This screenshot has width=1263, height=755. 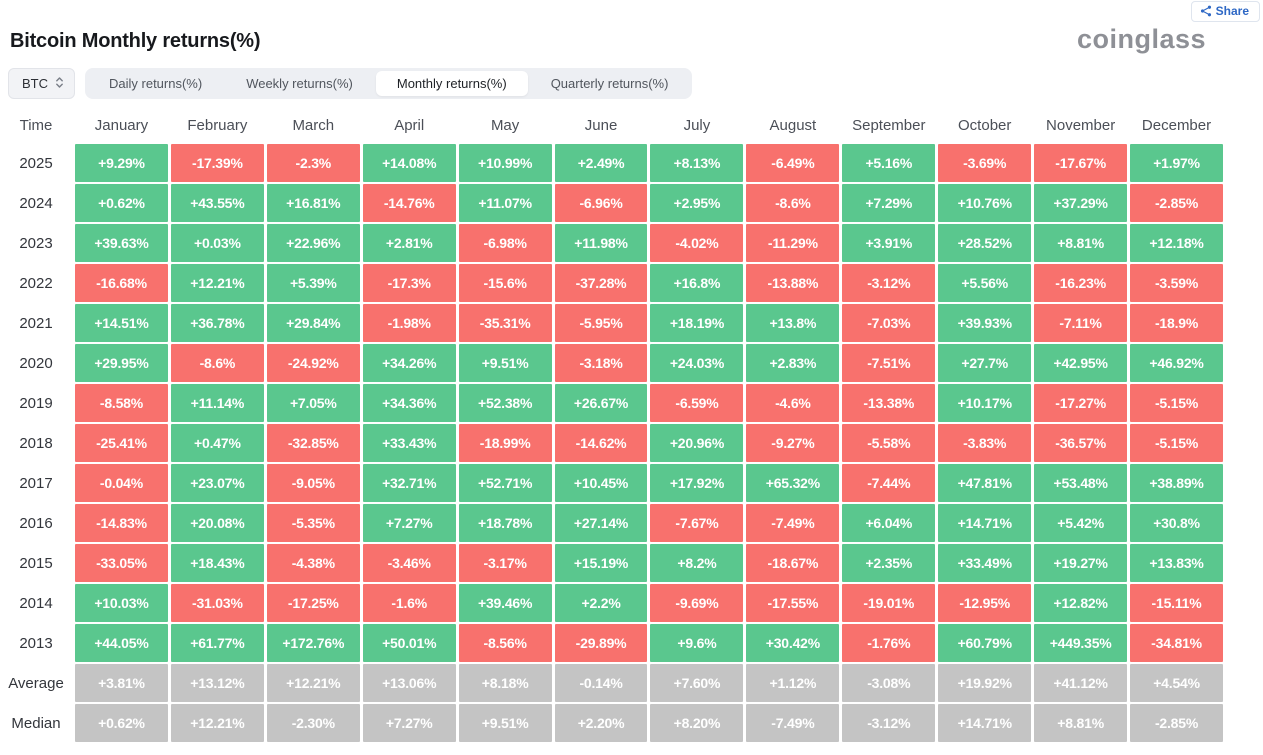 What do you see at coordinates (793, 243) in the screenshot?
I see `return-cell: -11.29%` at bounding box center [793, 243].